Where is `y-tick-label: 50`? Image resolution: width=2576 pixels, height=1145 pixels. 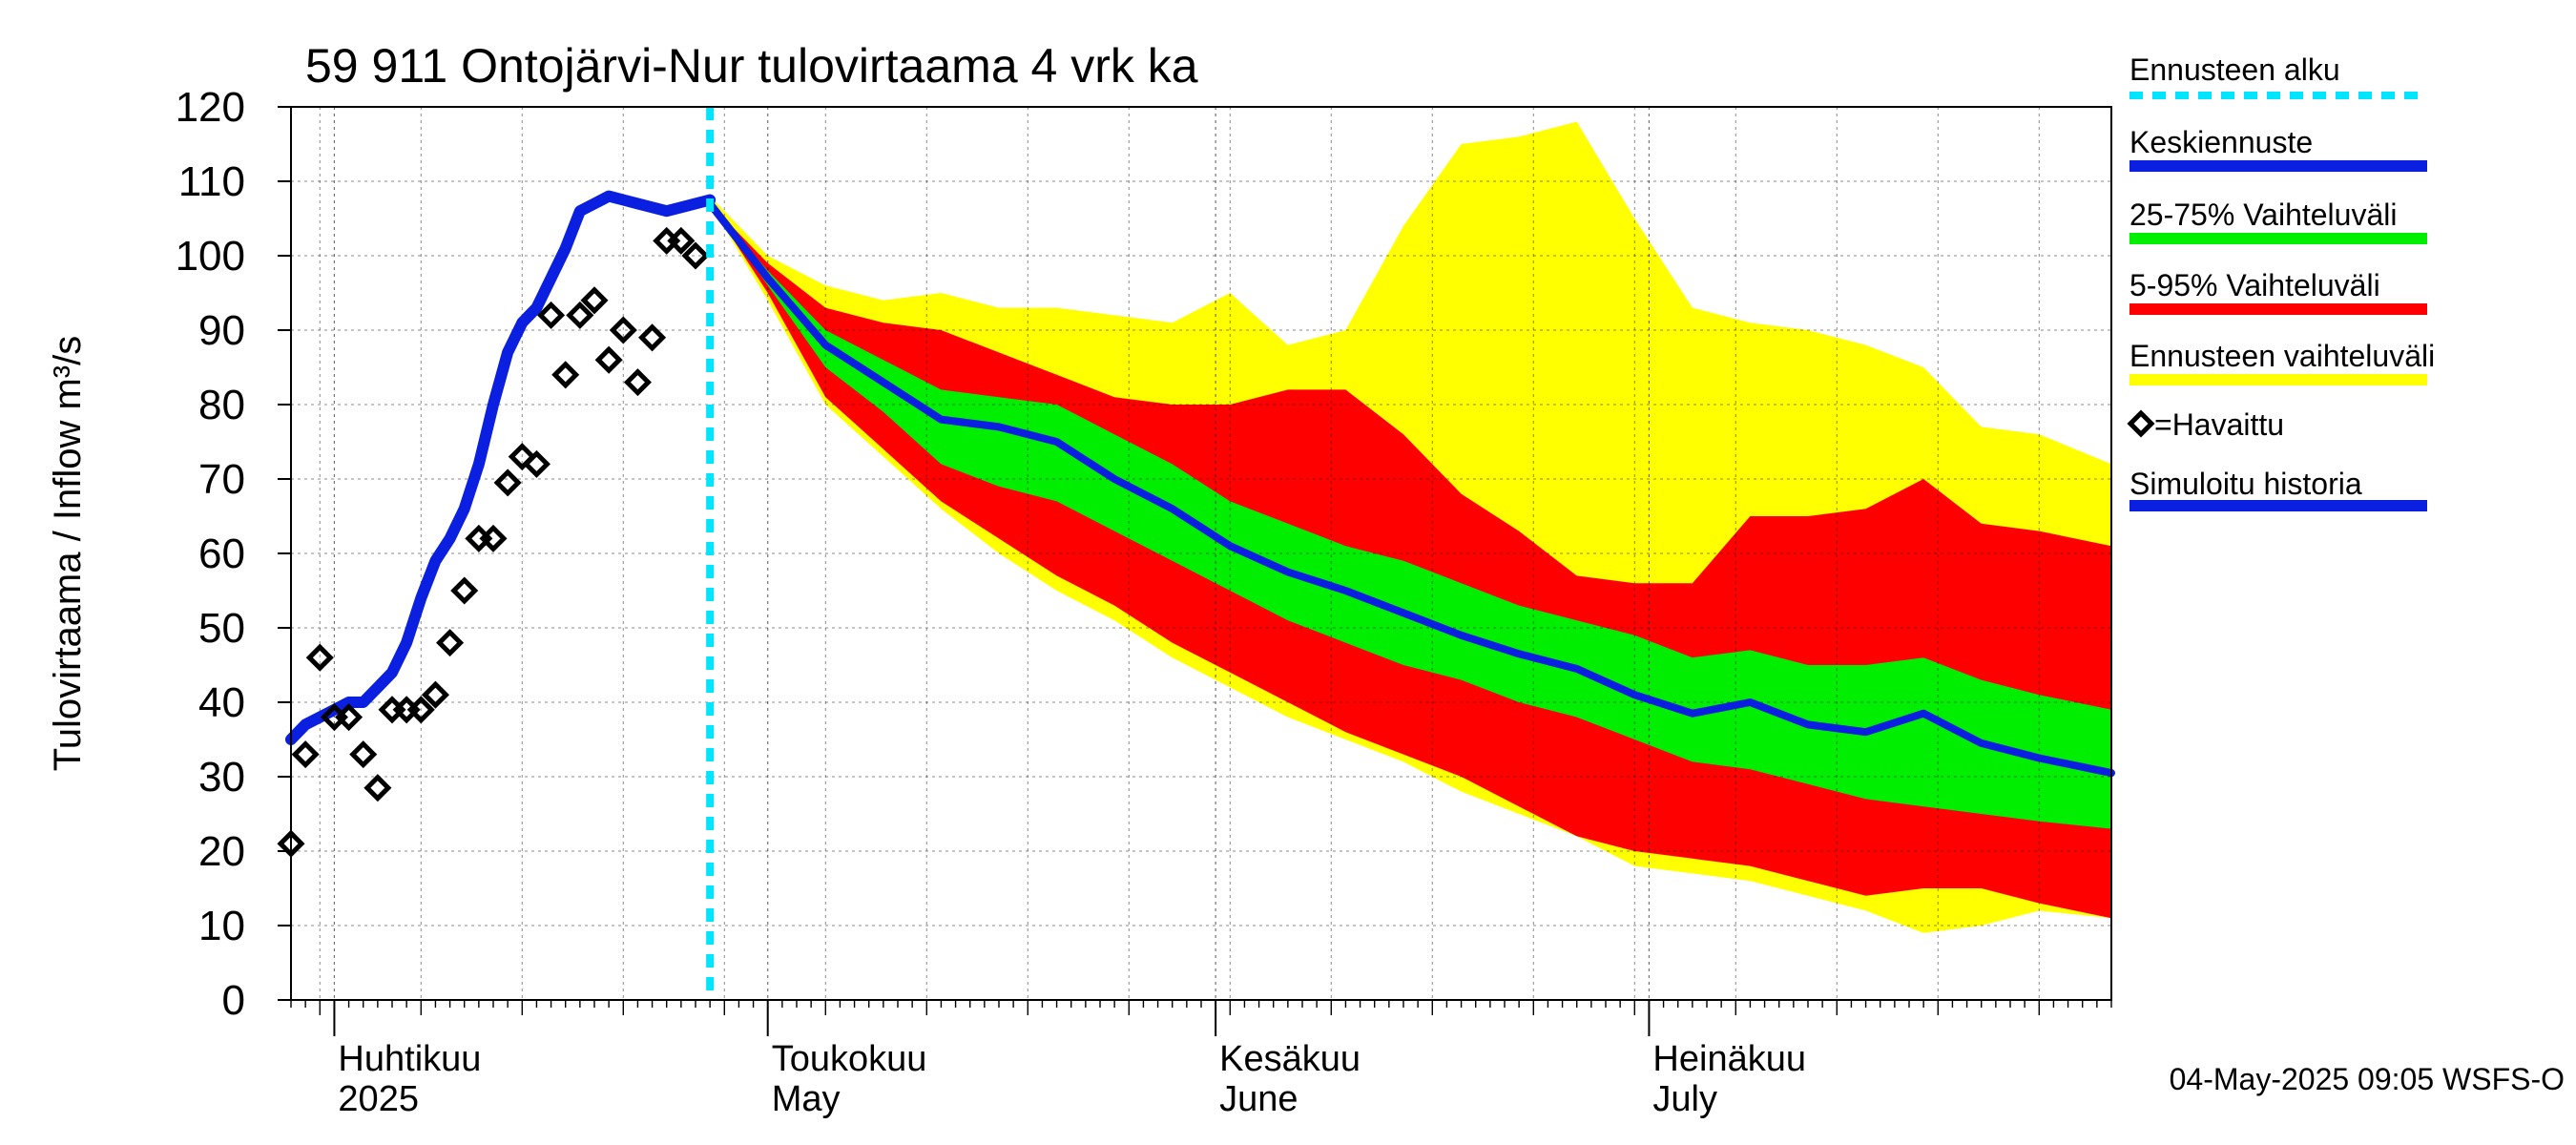
y-tick-label: 50 is located at coordinates (221, 628).